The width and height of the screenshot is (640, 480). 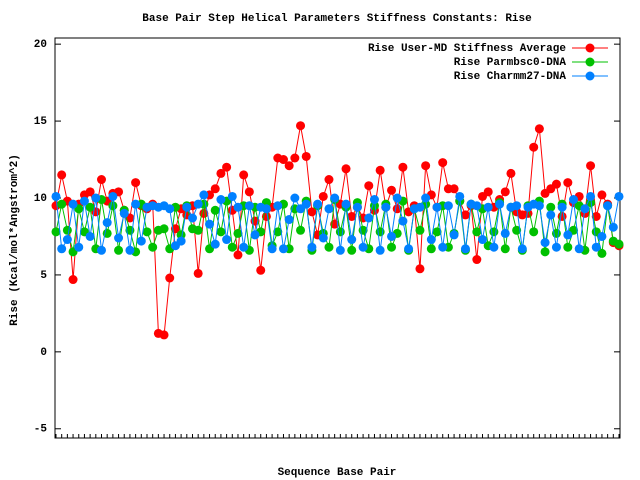 I want to click on x-axis-label: Sequence Base Pair, so click(x=337, y=473).